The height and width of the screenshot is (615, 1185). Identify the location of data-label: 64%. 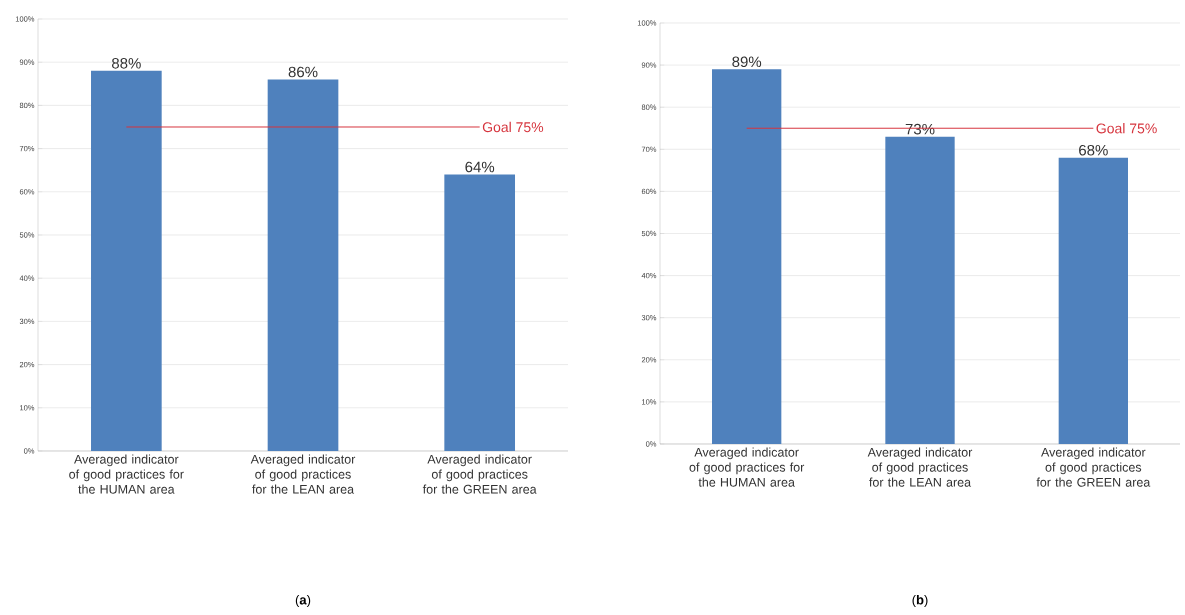
(480, 167).